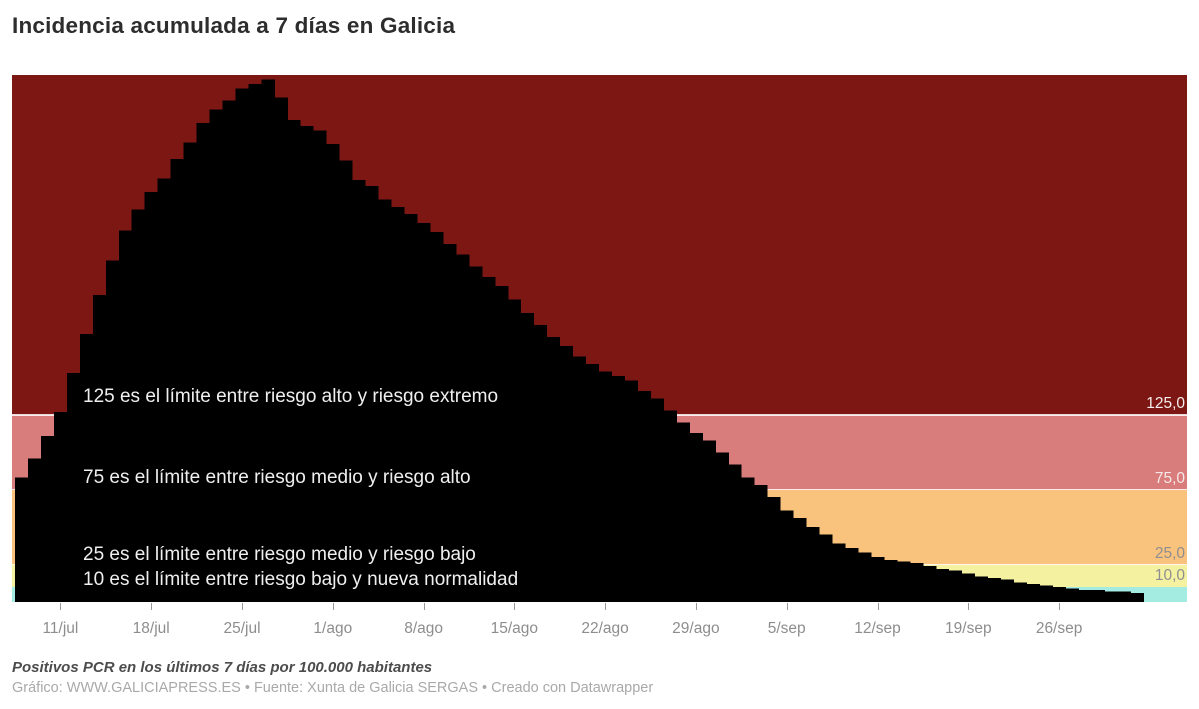 Image resolution: width=1199 pixels, height=709 pixels. I want to click on bar-15/sep, so click(916, 582).